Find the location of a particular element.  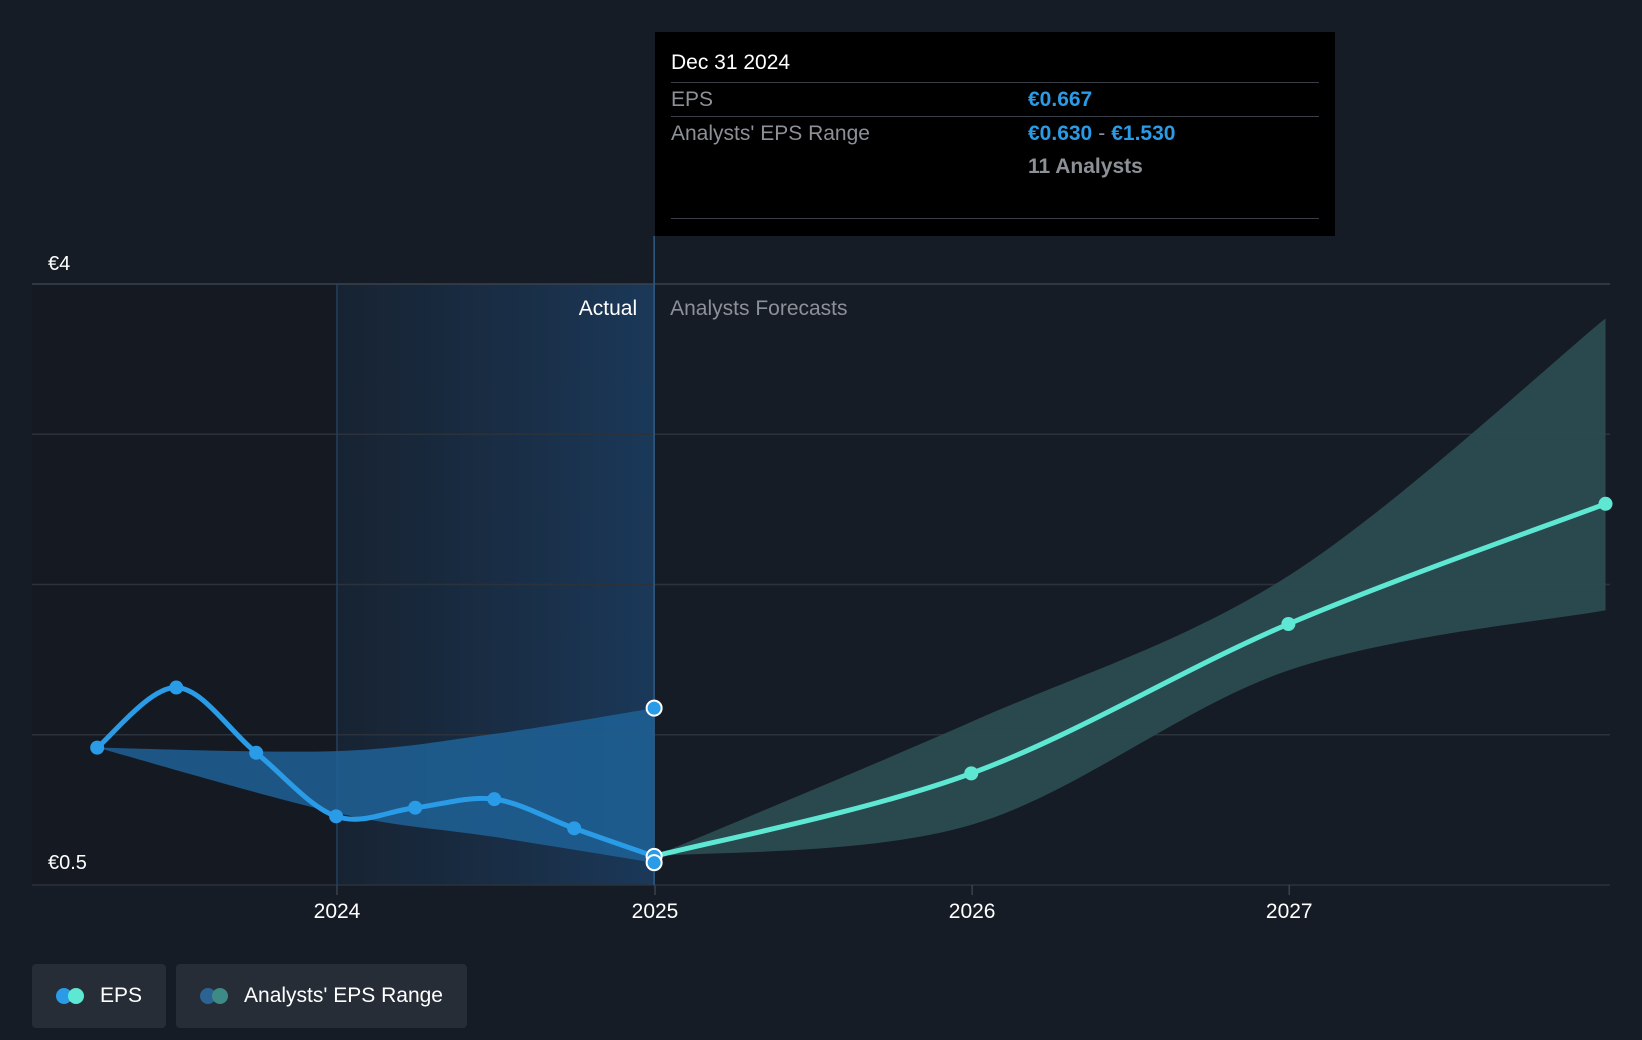

x-tick-label-2026: 2026 is located at coordinates (972, 911).